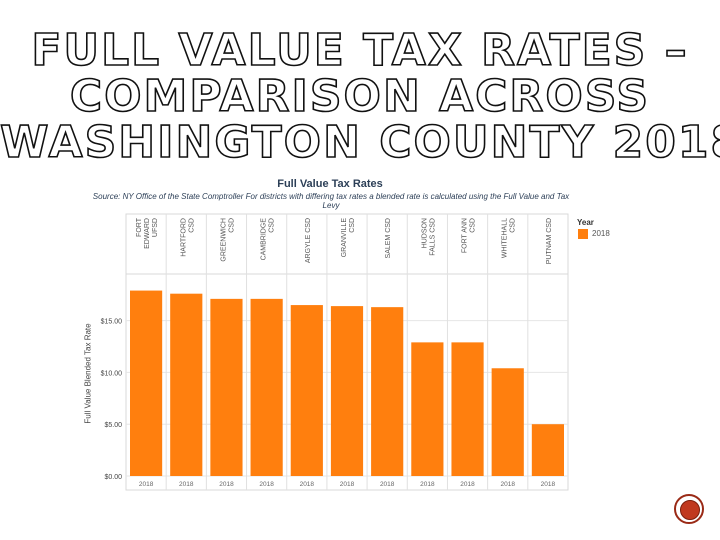  I want to click on y-tick-label: $10.00, so click(112, 373).